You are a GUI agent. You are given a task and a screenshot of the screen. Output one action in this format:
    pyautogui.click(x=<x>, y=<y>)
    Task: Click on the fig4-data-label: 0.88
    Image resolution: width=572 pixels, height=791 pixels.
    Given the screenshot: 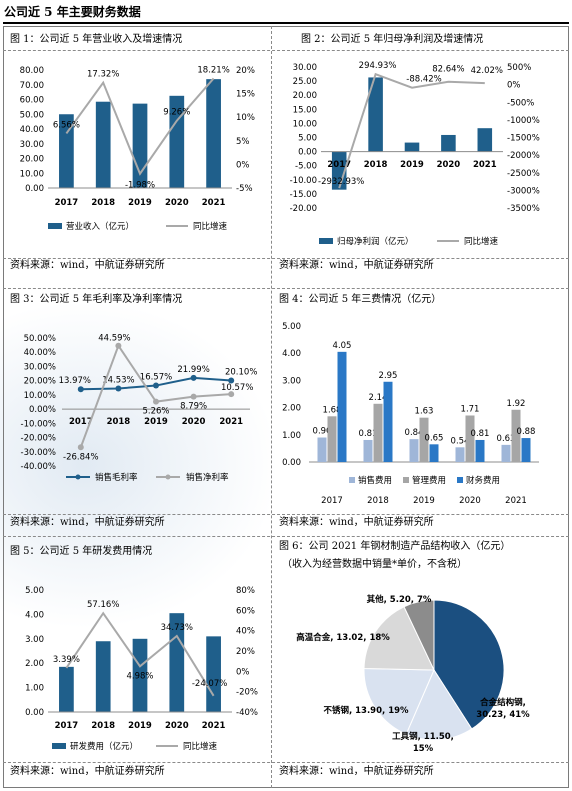 What is the action you would take?
    pyautogui.click(x=526, y=432)
    